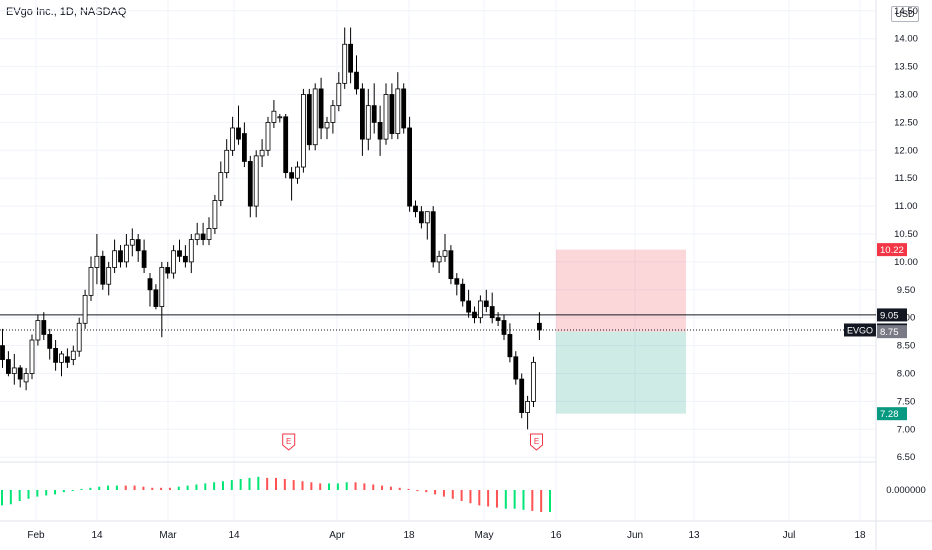 This screenshot has height=550, width=932. What do you see at coordinates (906, 94) in the screenshot?
I see `price-tick-label: 13.00` at bounding box center [906, 94].